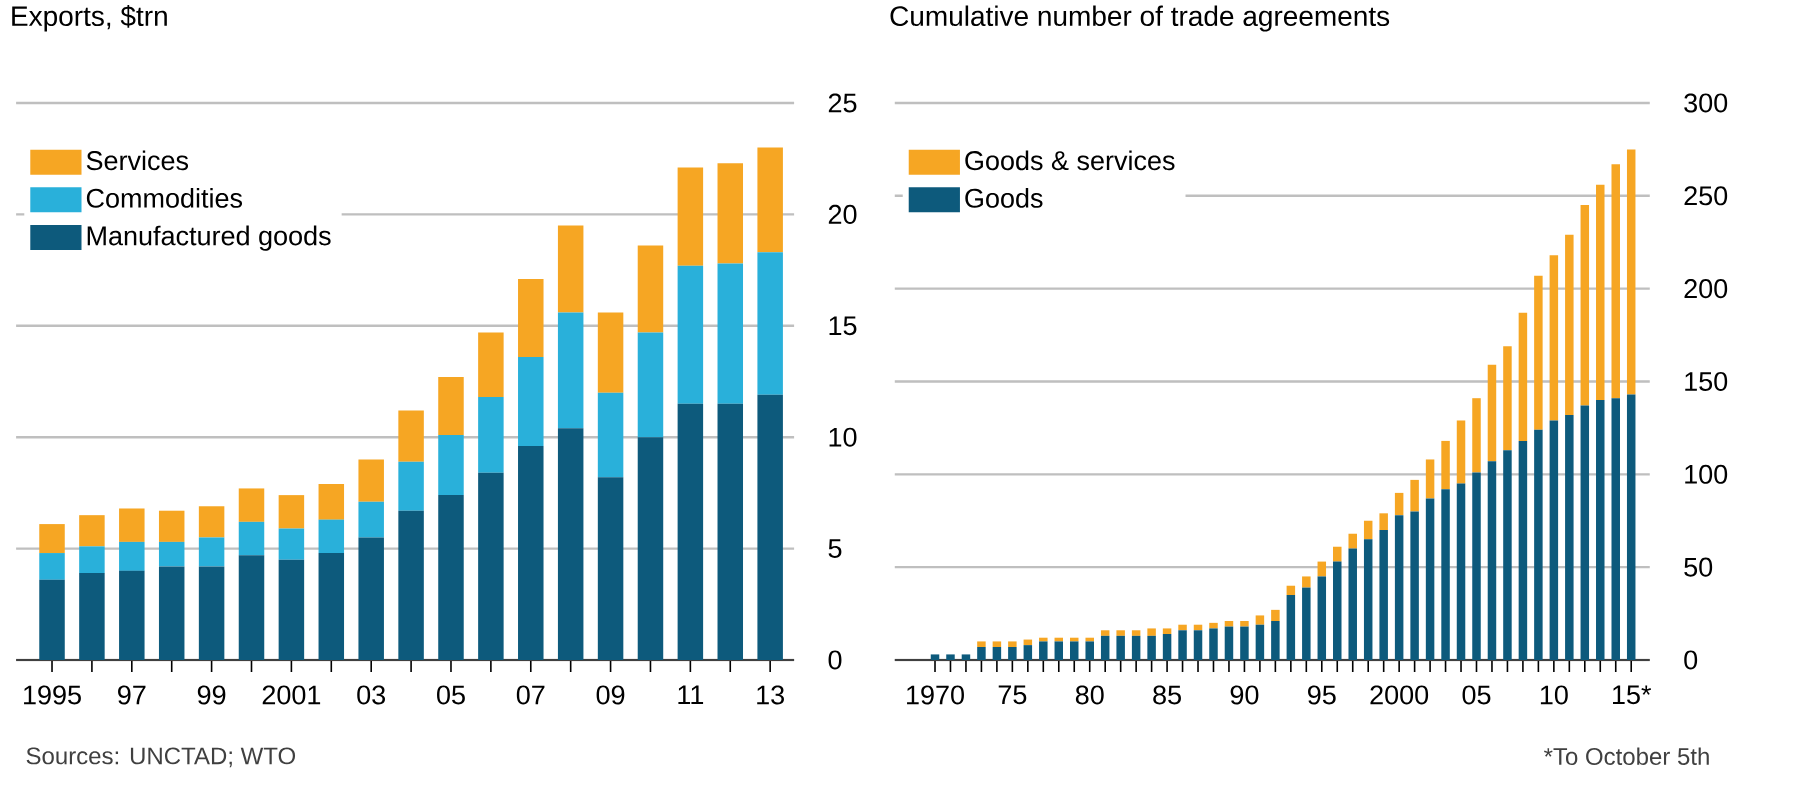 This screenshot has width=1799, height=787. What do you see at coordinates (1004, 197) in the screenshot?
I see `legend-label: Goods` at bounding box center [1004, 197].